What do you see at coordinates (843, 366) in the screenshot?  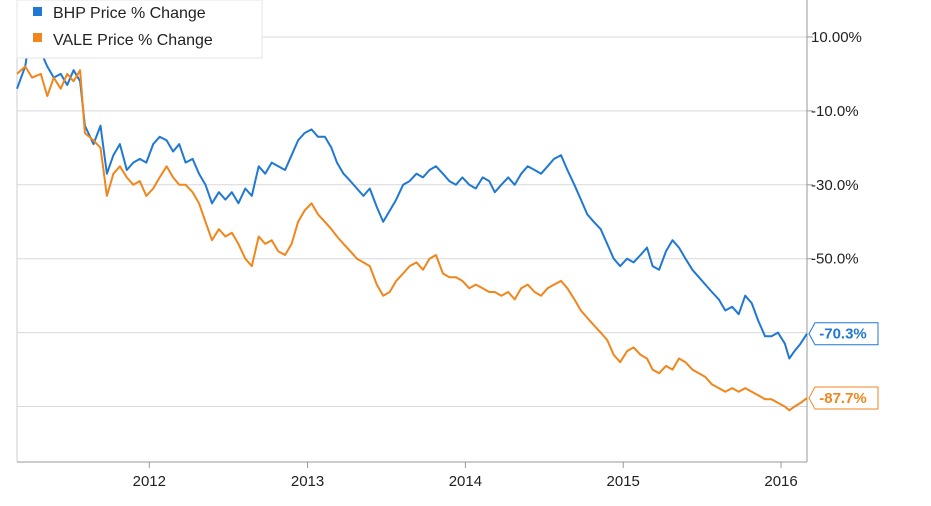 I see `end-value-labels: -70.3% -87.7%` at bounding box center [843, 366].